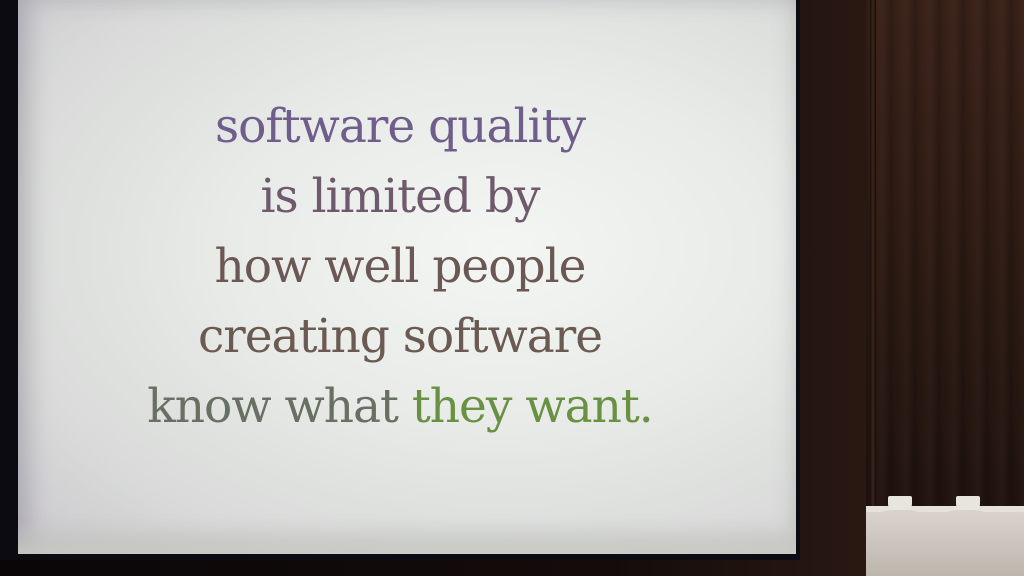 This screenshot has height=576, width=1024. Describe the element at coordinates (532, 406) in the screenshot. I see `quote-line-5-end: they want.` at that location.